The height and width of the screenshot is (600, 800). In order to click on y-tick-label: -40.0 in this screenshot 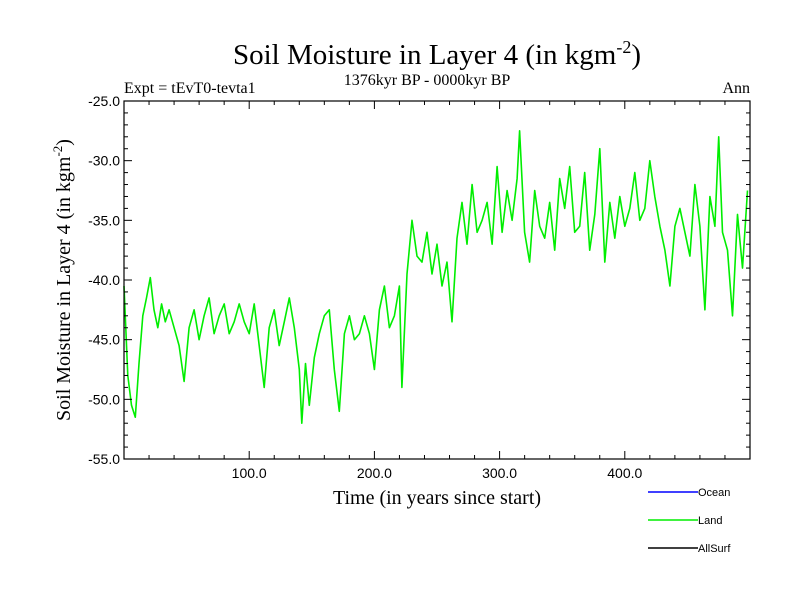, I will do `click(104, 280)`.